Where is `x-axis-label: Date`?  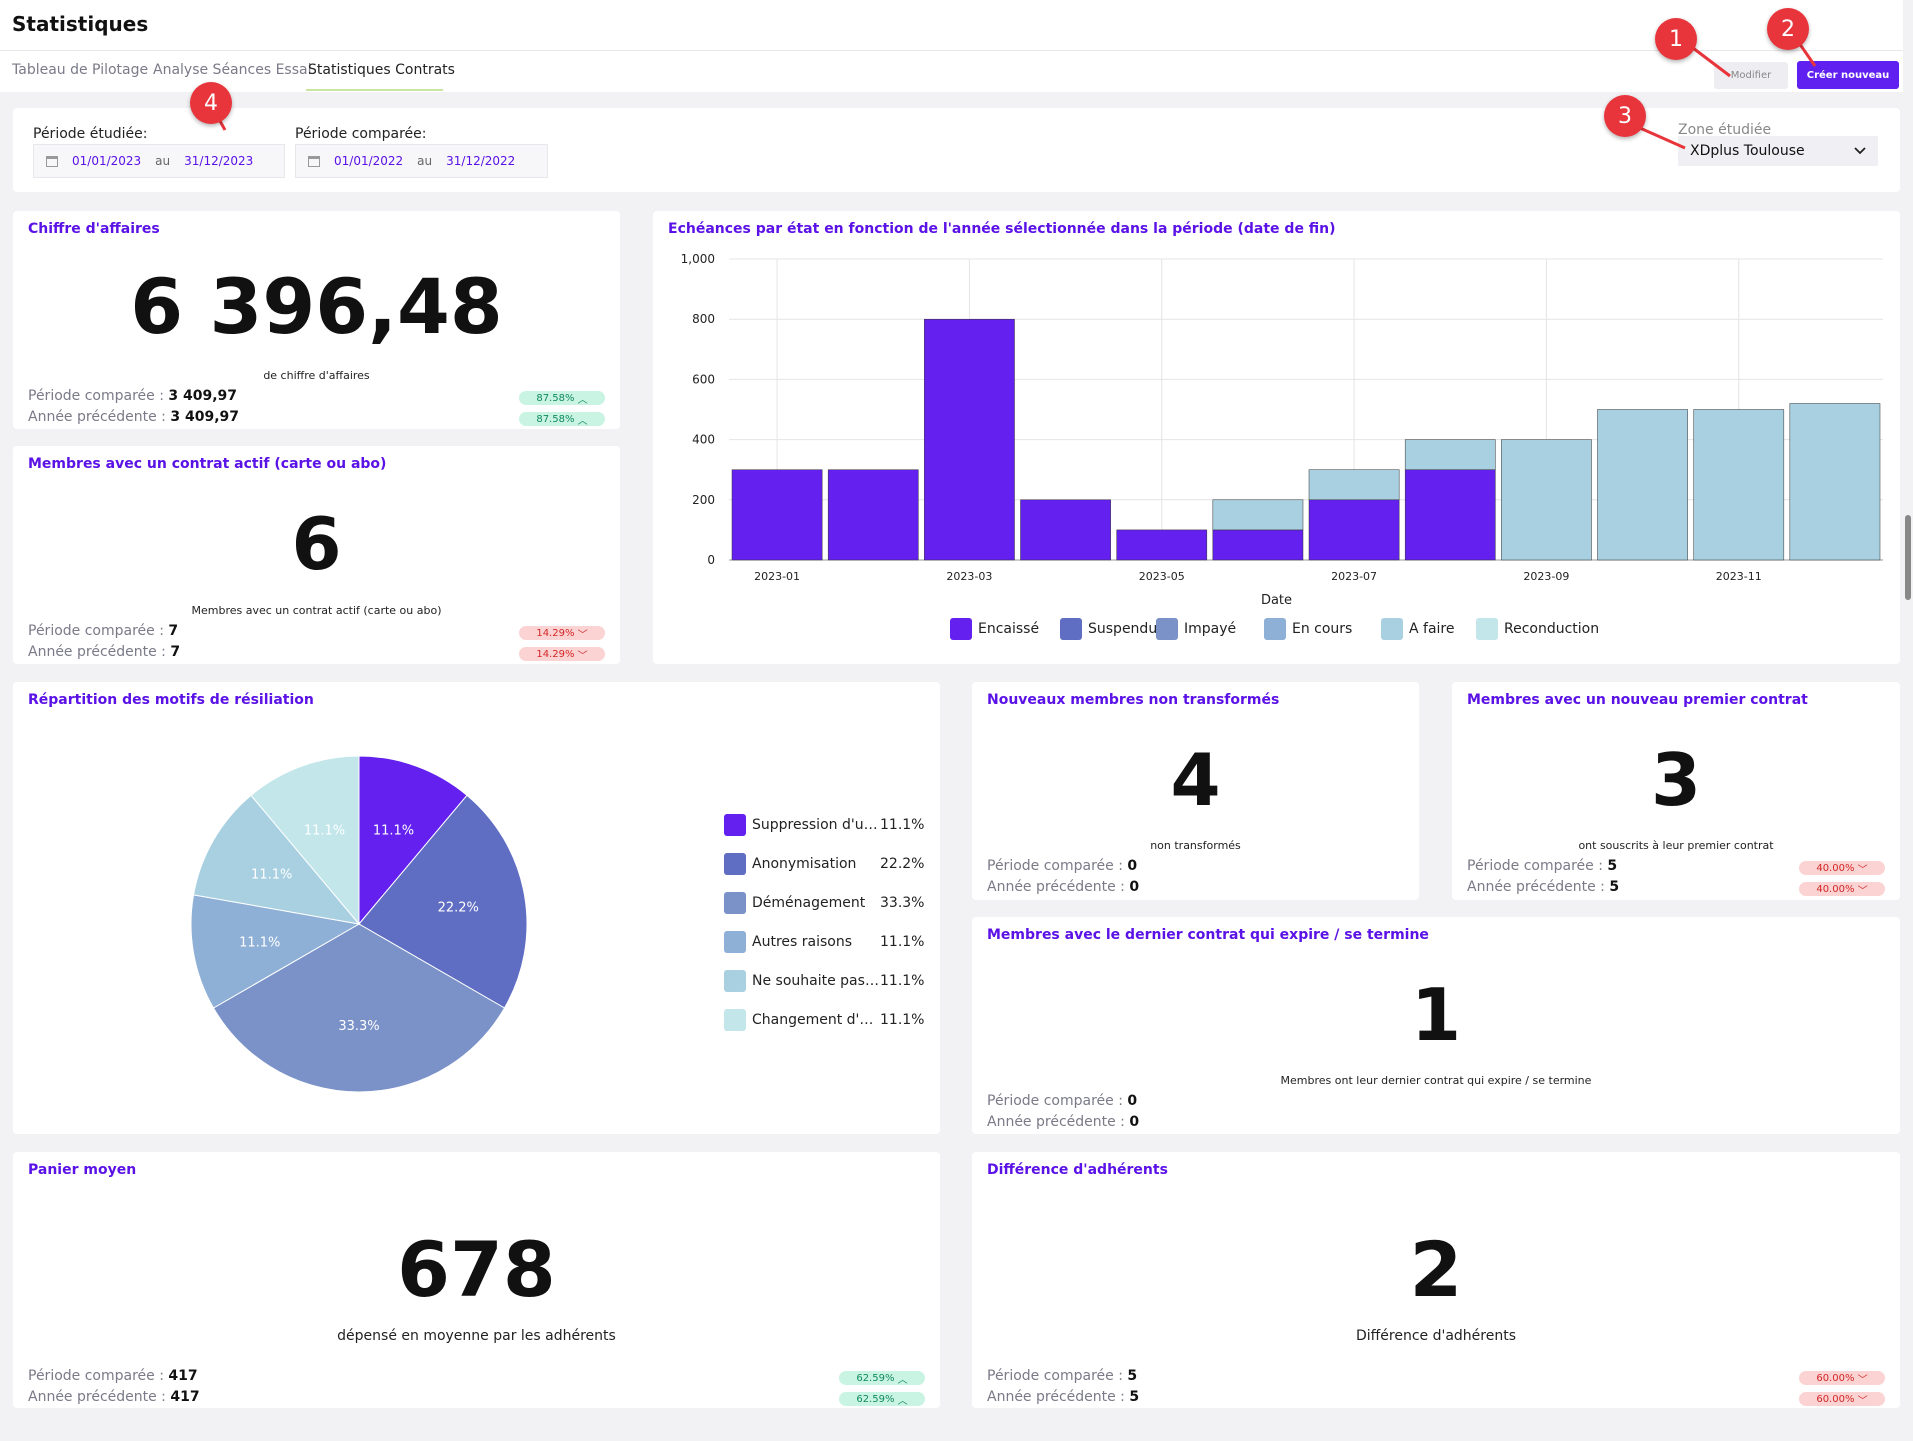
x-axis-label: Date is located at coordinates (1276, 600).